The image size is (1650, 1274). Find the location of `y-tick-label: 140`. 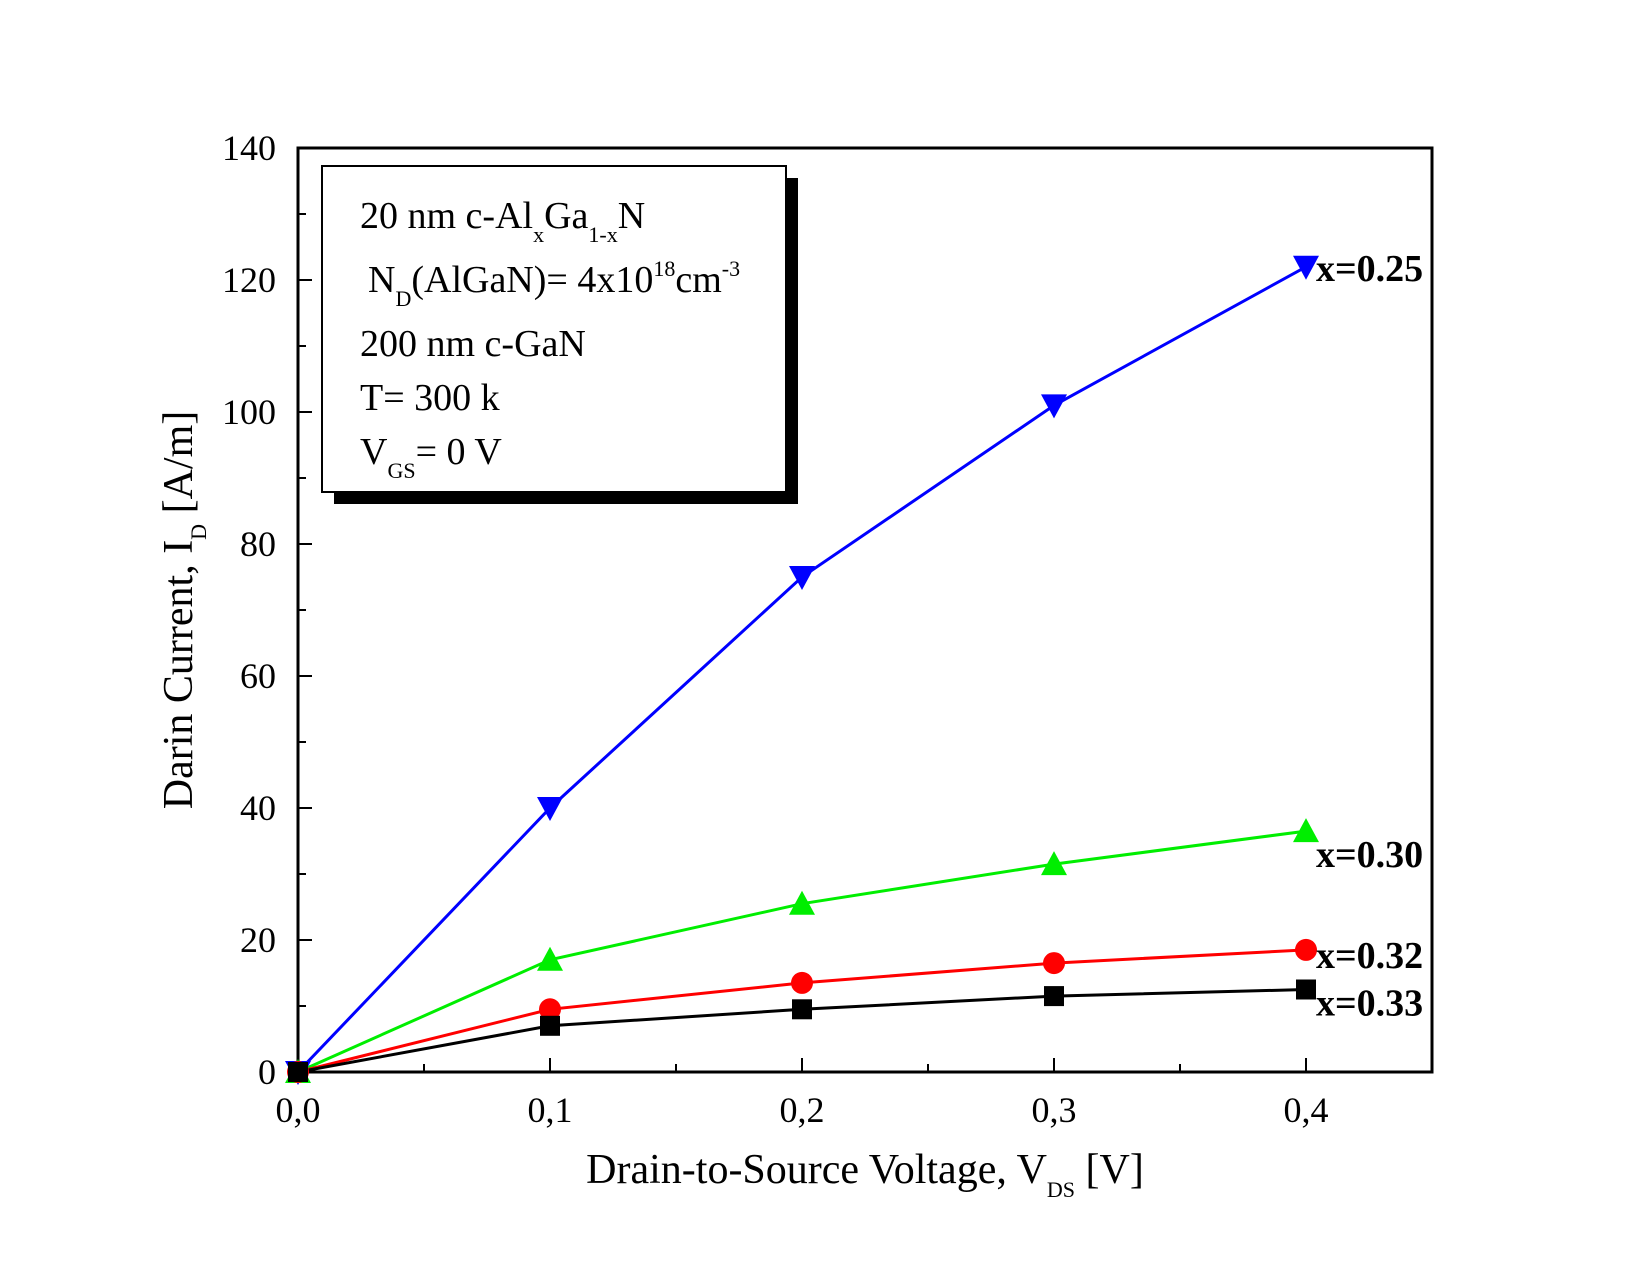

y-tick-label: 140 is located at coordinates (249, 148).